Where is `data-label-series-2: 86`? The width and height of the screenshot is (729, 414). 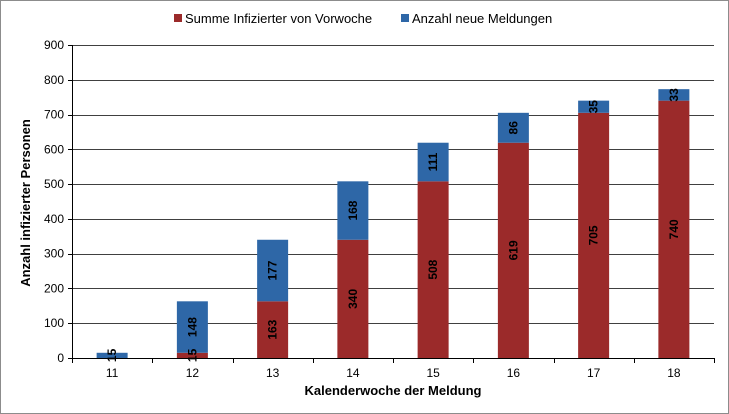
data-label-series-2: 86 is located at coordinates (513, 128).